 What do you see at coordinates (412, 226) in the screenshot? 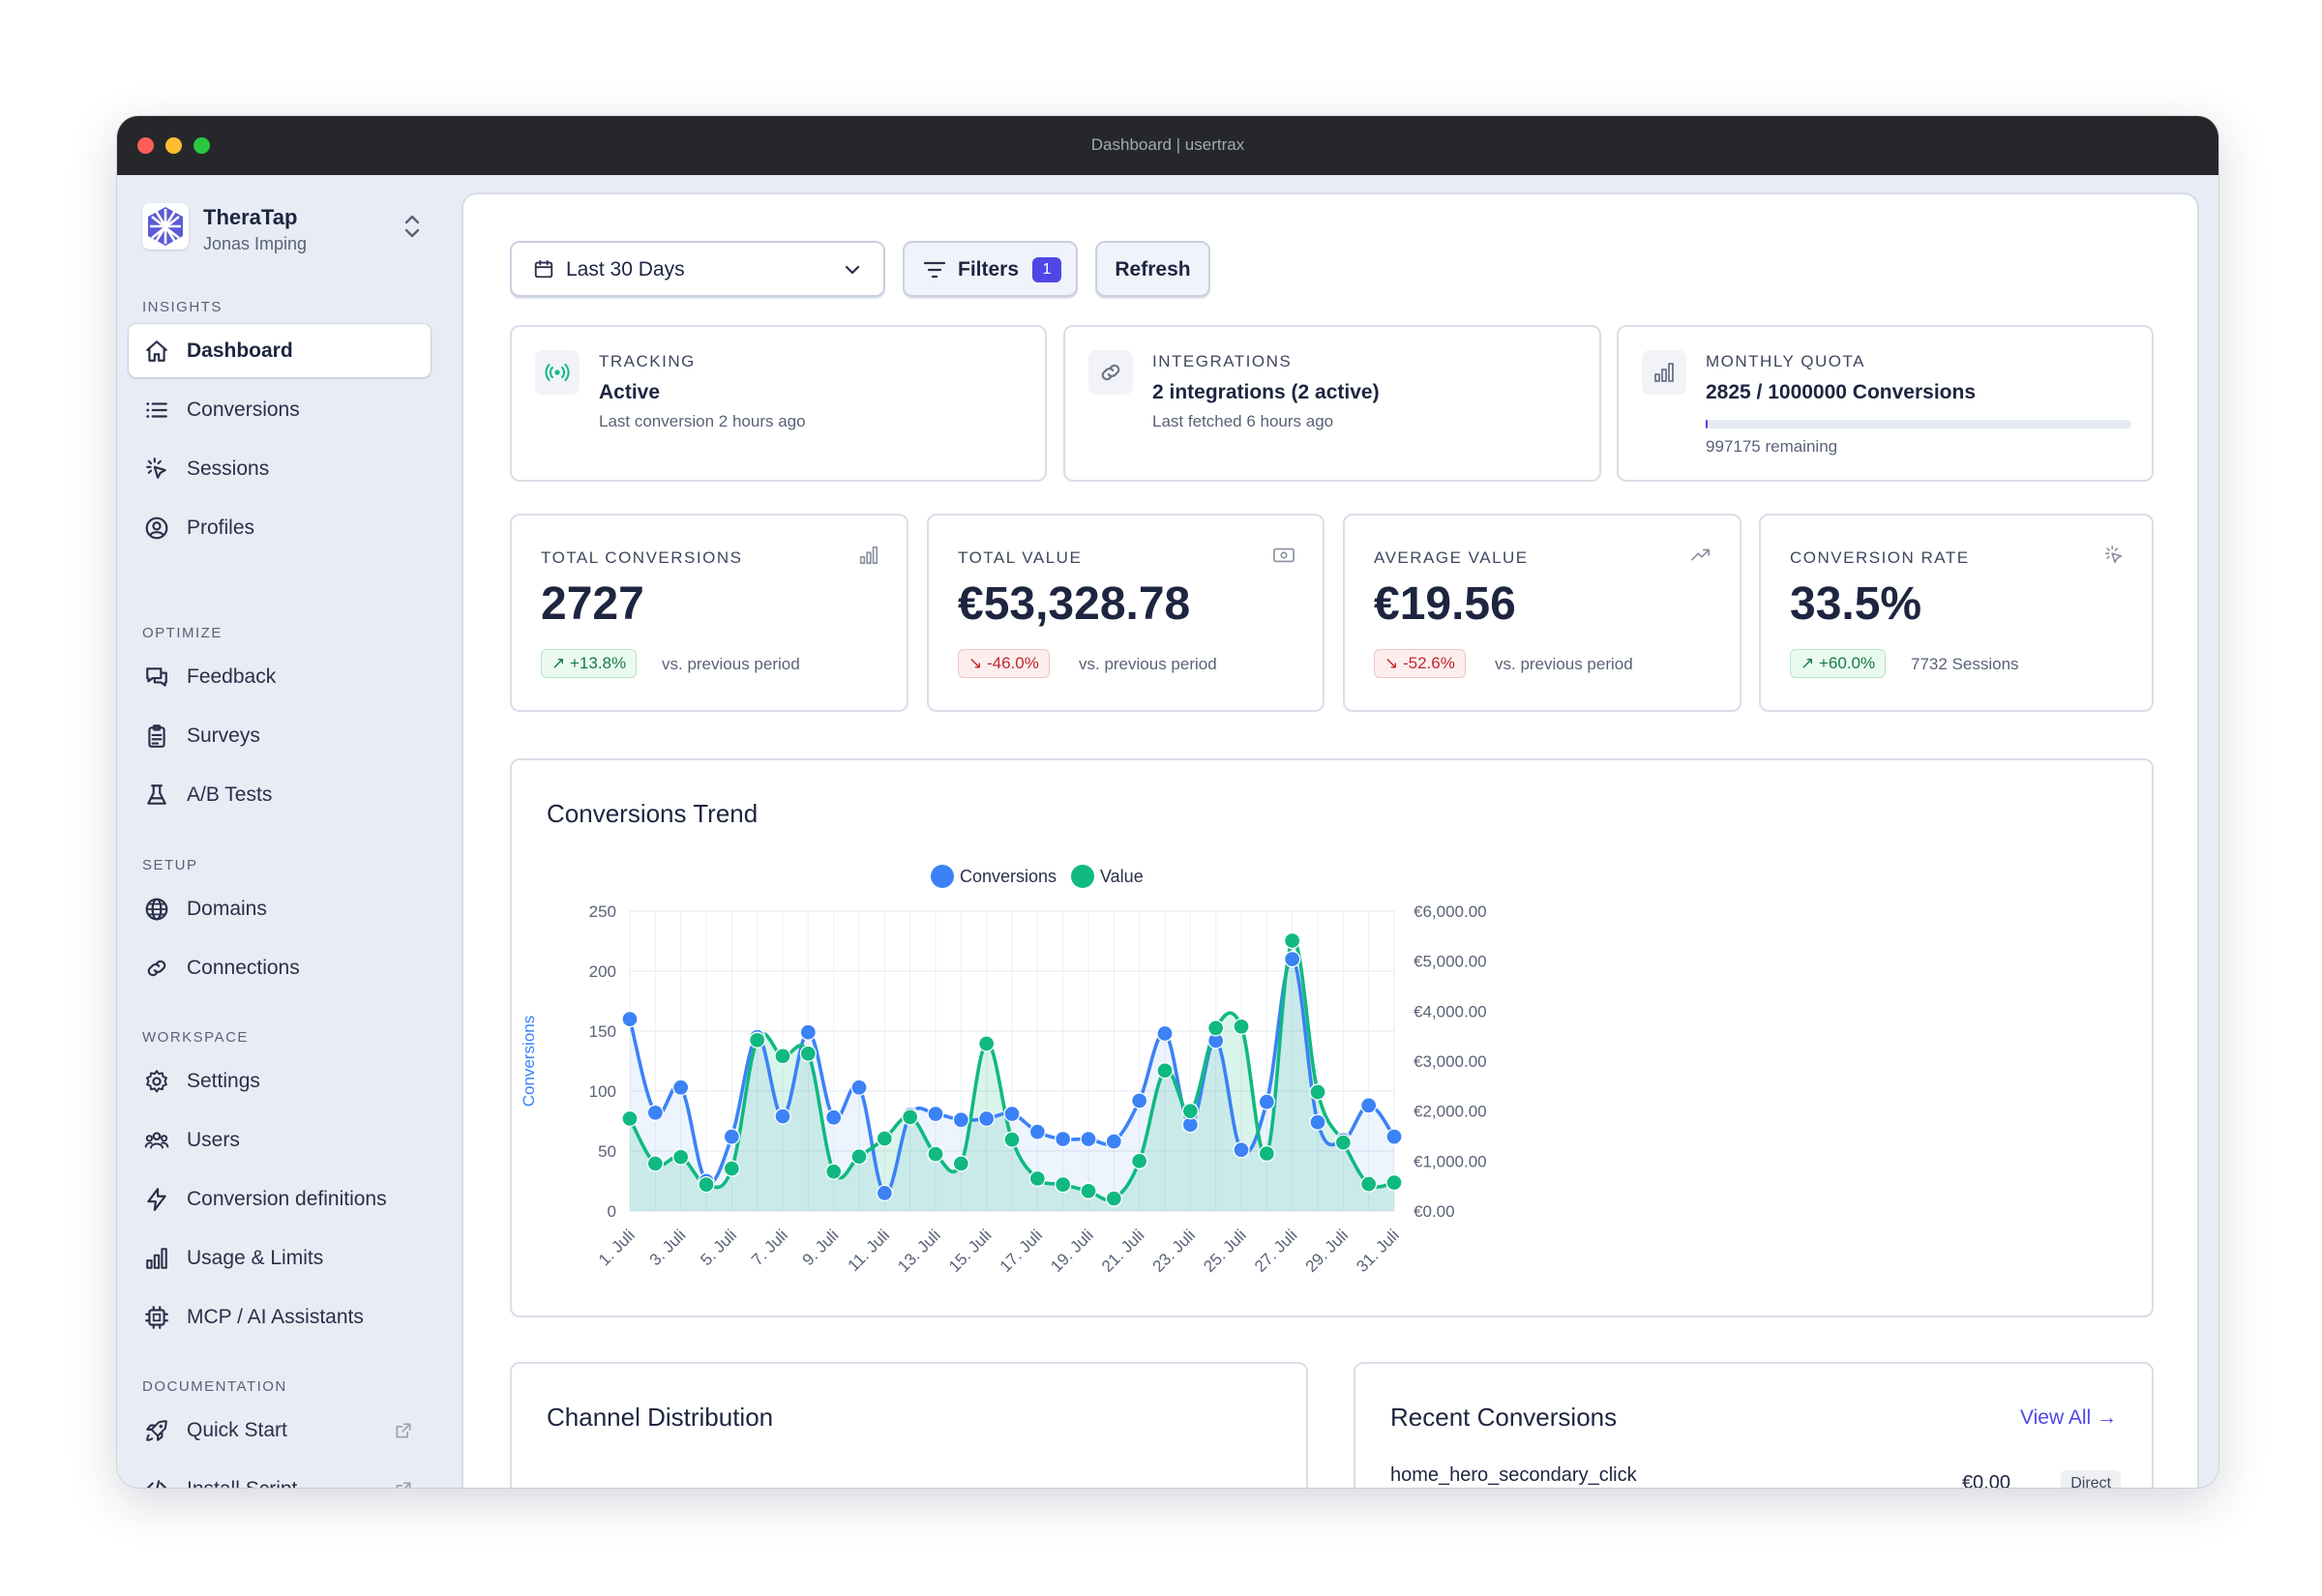
I see `chevron-up-down-icon` at bounding box center [412, 226].